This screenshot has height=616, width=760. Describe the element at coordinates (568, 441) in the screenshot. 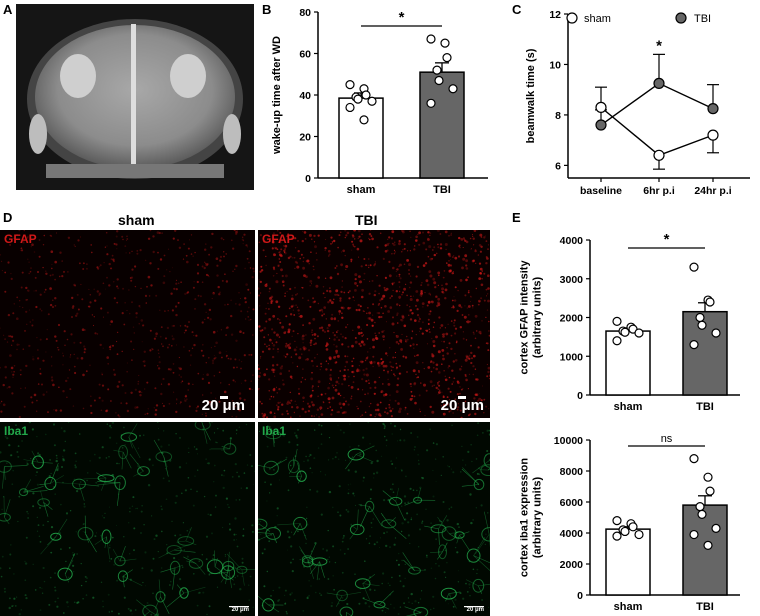

I see `y-tick-label: 10000` at that location.